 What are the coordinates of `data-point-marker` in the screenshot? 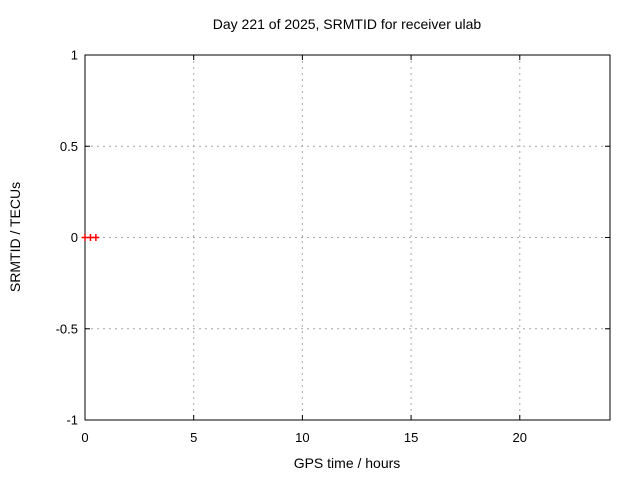 It's located at (96, 237).